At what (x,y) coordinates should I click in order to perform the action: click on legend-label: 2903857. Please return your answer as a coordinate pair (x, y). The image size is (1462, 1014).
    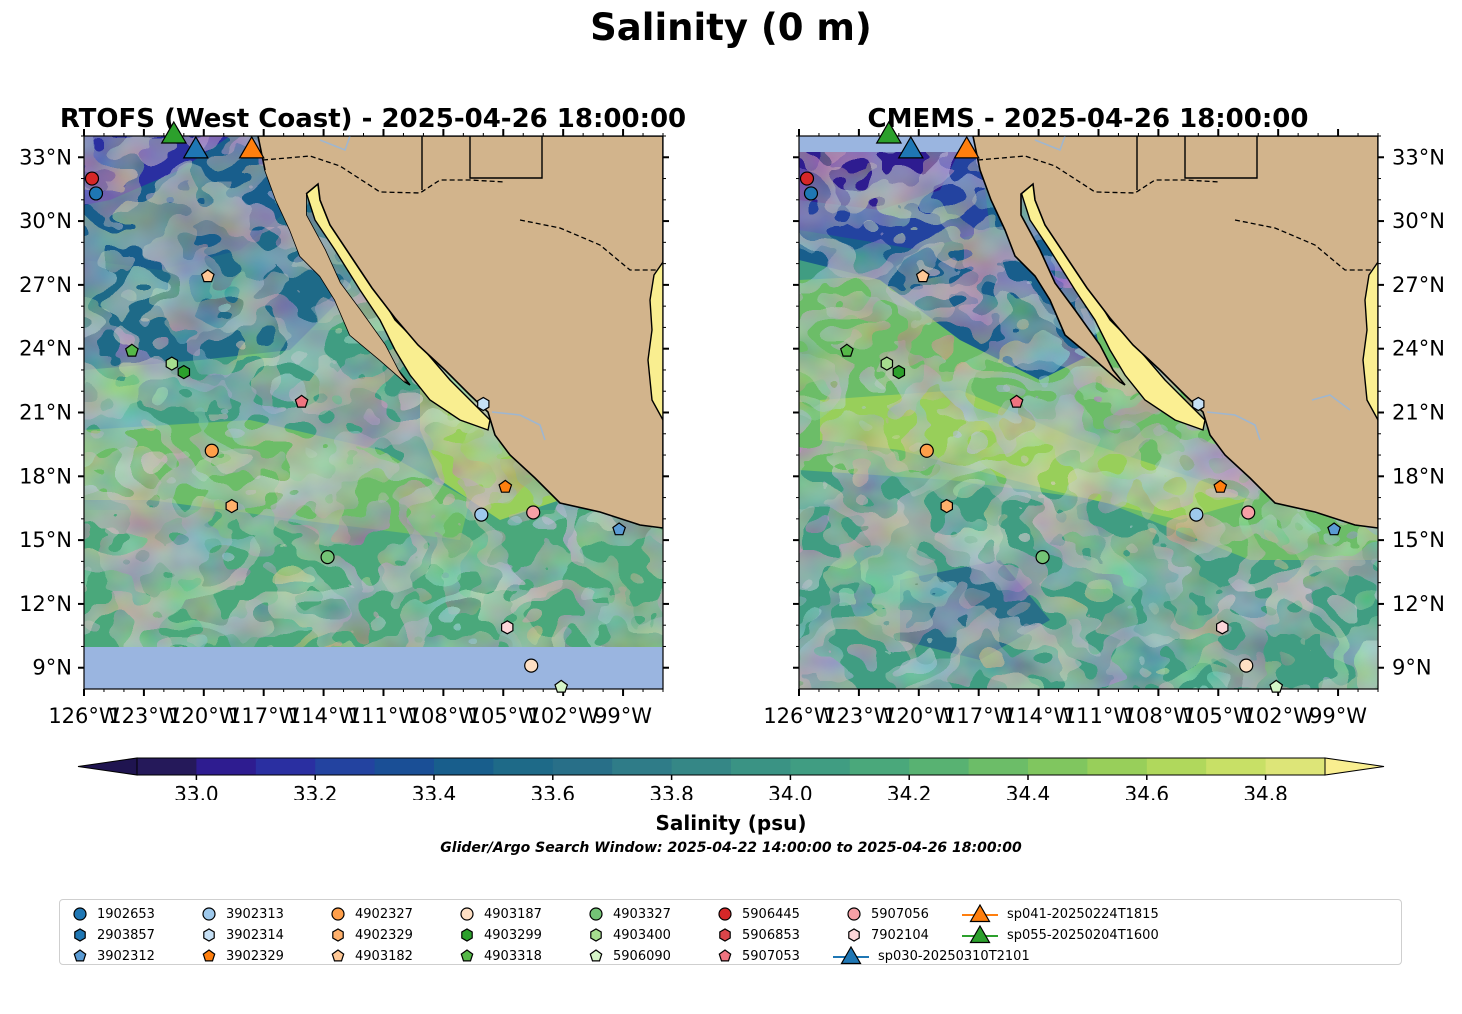
    Looking at the image, I should click on (126, 935).